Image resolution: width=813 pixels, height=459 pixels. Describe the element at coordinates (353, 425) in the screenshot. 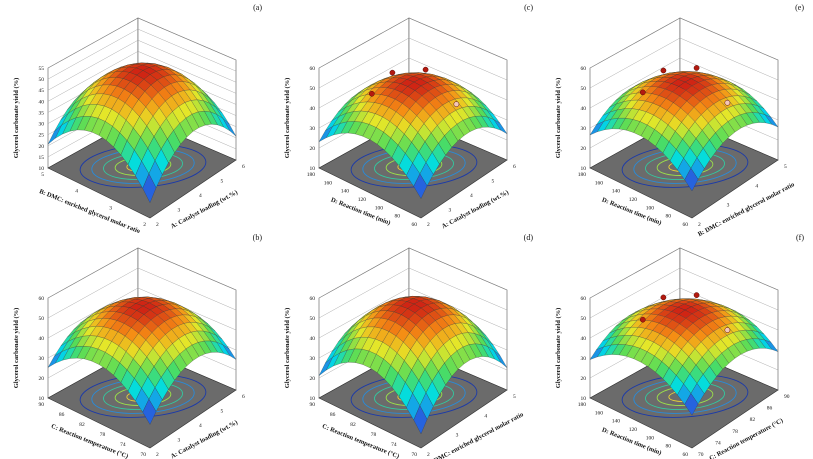

I see `y-tick-label: 82` at that location.